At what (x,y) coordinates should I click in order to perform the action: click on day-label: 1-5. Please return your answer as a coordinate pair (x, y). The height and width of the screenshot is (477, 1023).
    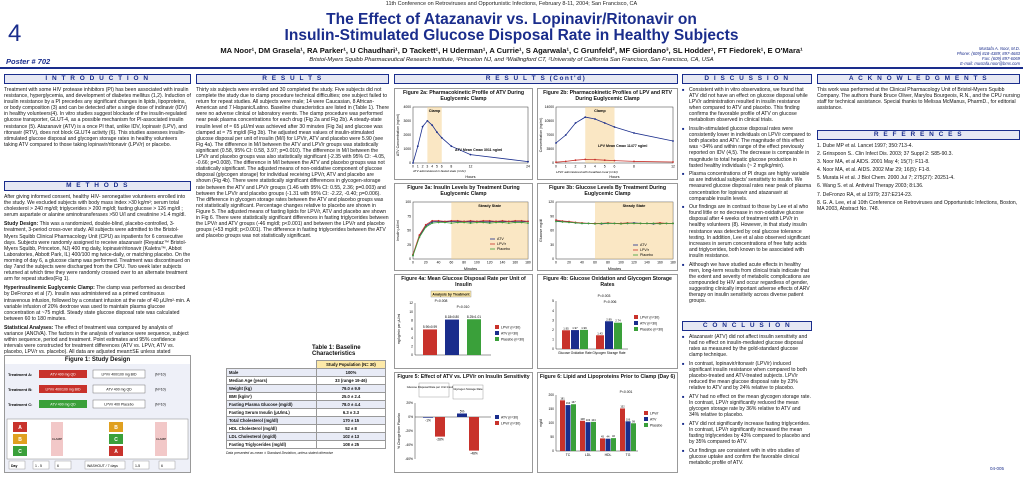
    Looking at the image, I should click on (137, 466).